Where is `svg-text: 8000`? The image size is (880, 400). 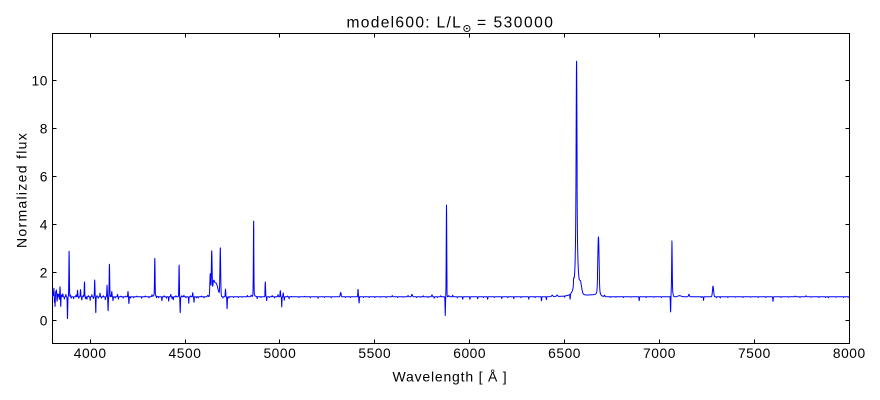
svg-text: 8000 is located at coordinates (849, 353).